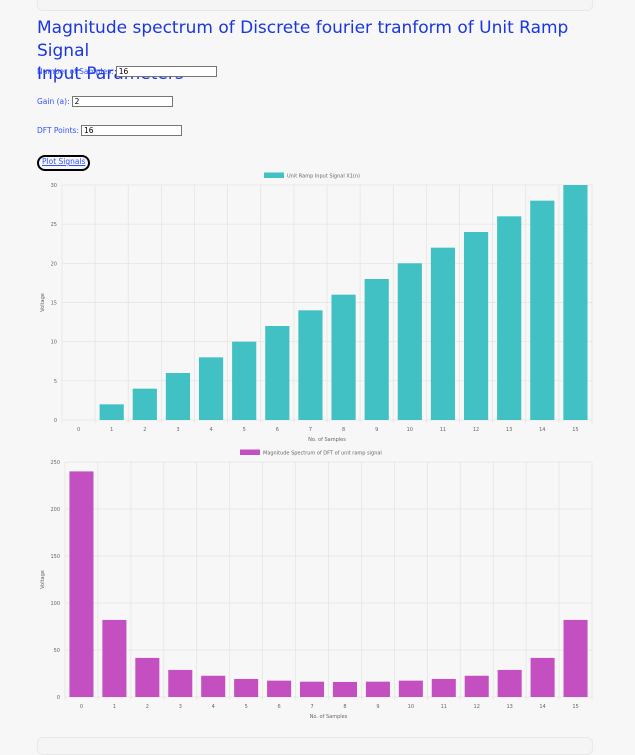 The height and width of the screenshot is (755, 635). Describe the element at coordinates (315, 5) in the screenshot. I see `top-panel-edge` at that location.